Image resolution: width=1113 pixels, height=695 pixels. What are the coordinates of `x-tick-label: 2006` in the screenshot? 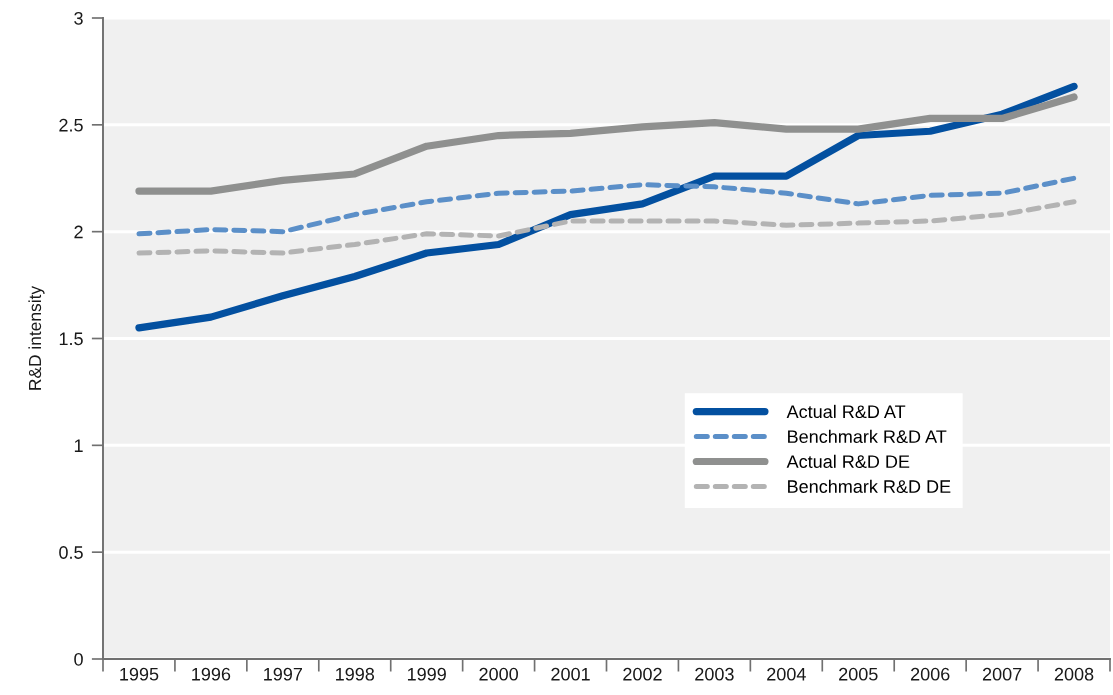 It's located at (930, 674).